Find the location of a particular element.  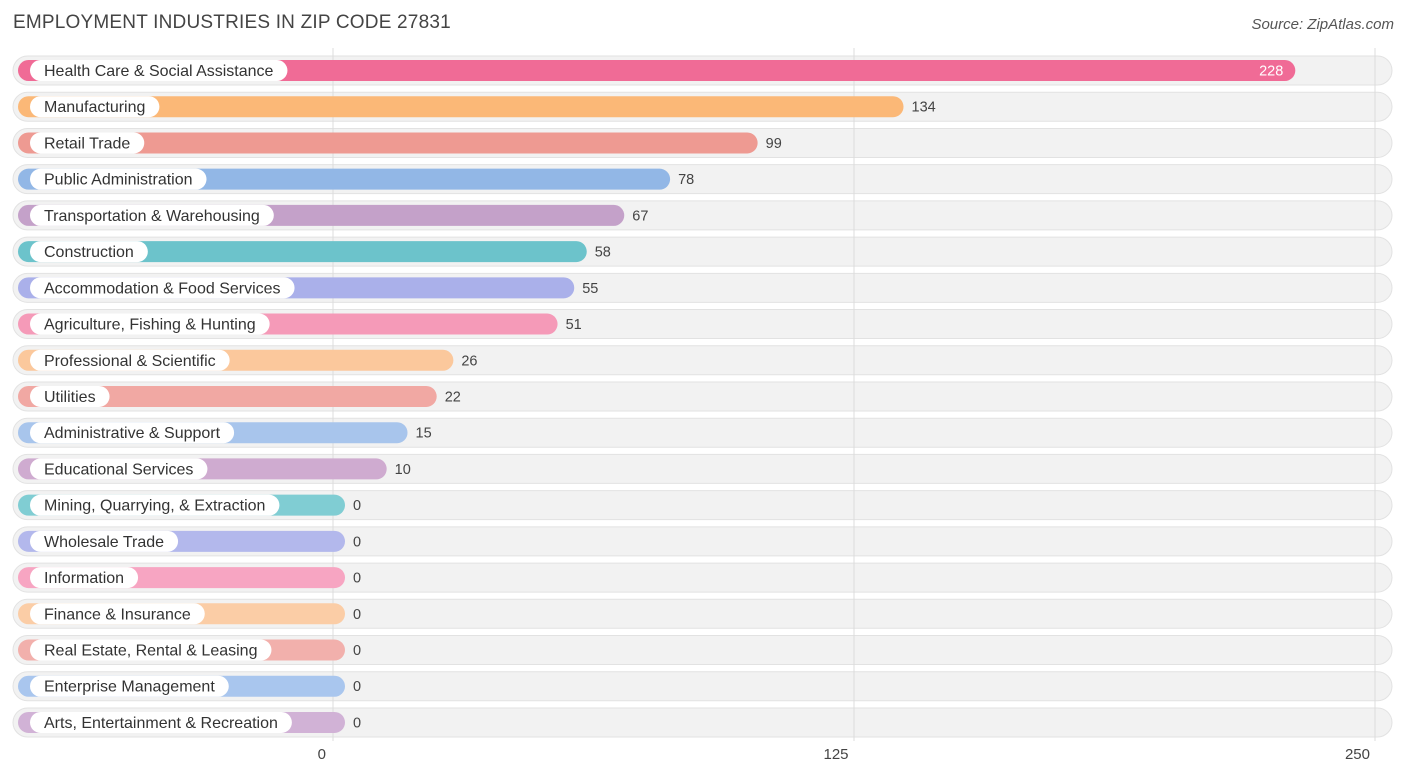

category-label: Construction is located at coordinates (89, 252).